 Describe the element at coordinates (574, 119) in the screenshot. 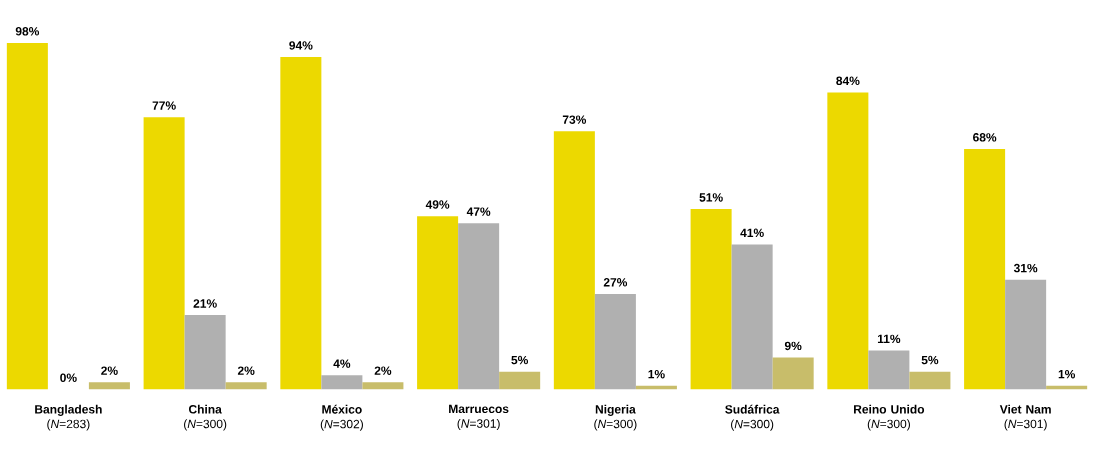

I see `data-label: 73%` at that location.